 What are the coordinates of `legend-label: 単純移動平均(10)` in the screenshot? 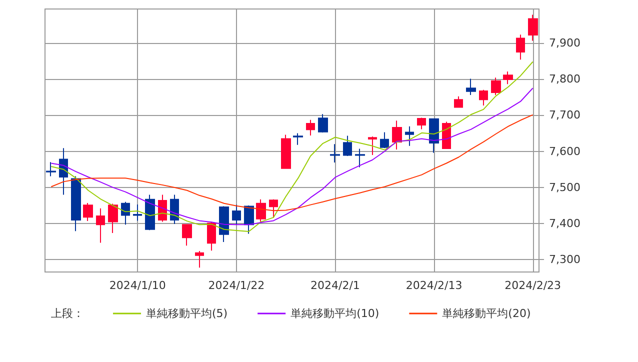 It's located at (335, 313).